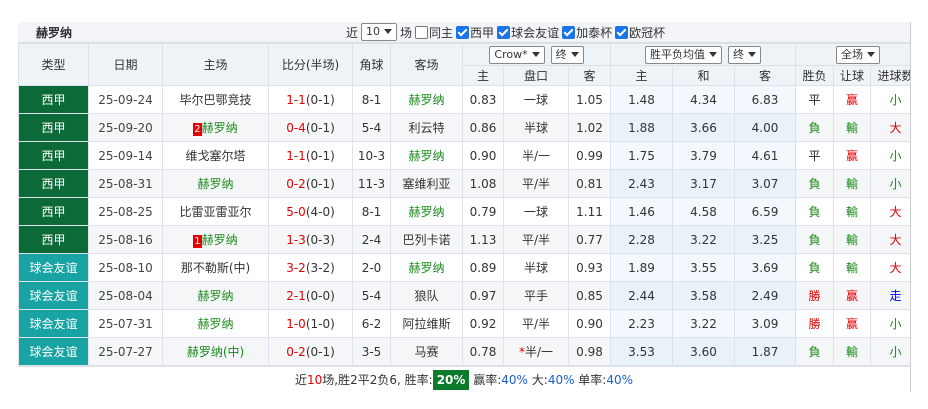 This screenshot has height=409, width=928. I want to click on filter-option: 西甲, so click(475, 32).